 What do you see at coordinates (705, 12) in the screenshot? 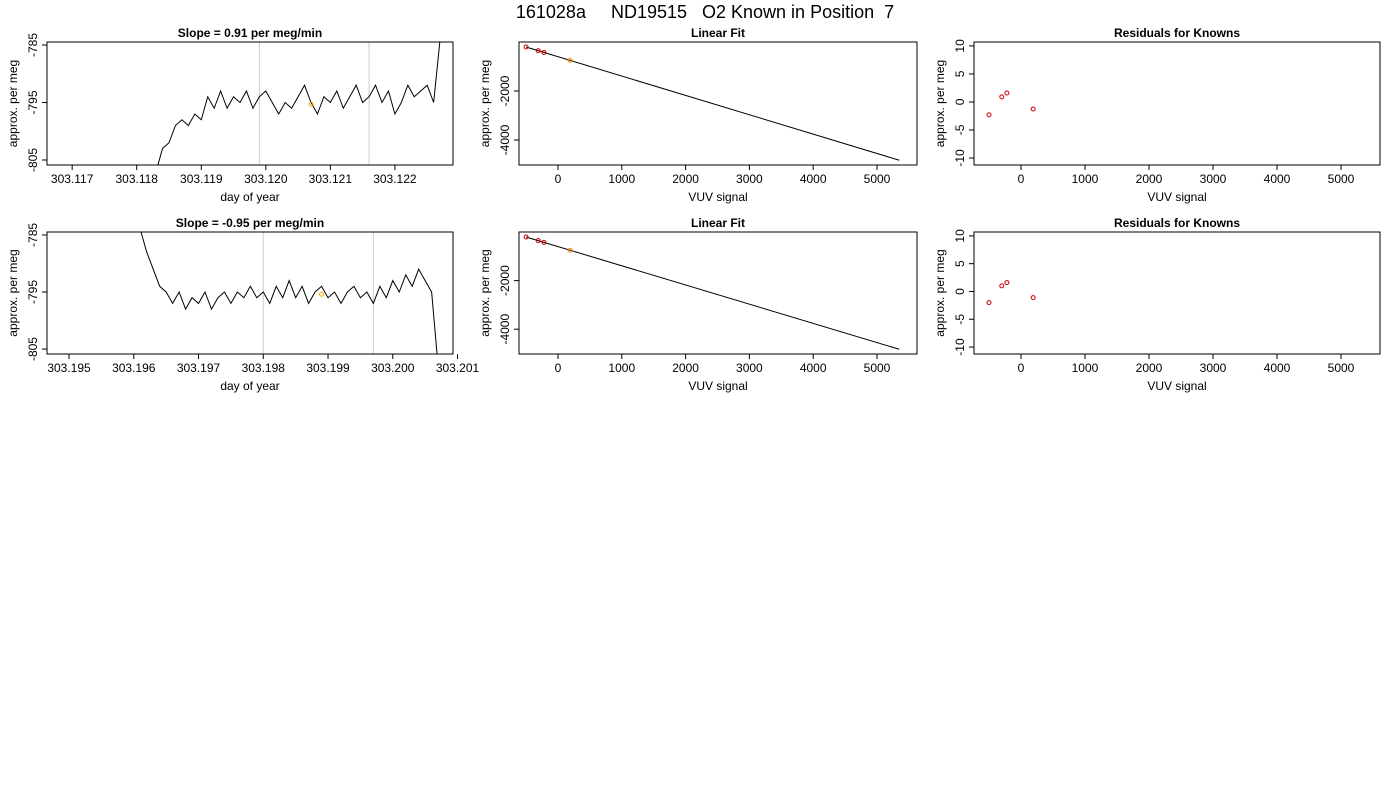
I see `figure-title: 161028a ND19515 O2 Known in Position 7` at bounding box center [705, 12].